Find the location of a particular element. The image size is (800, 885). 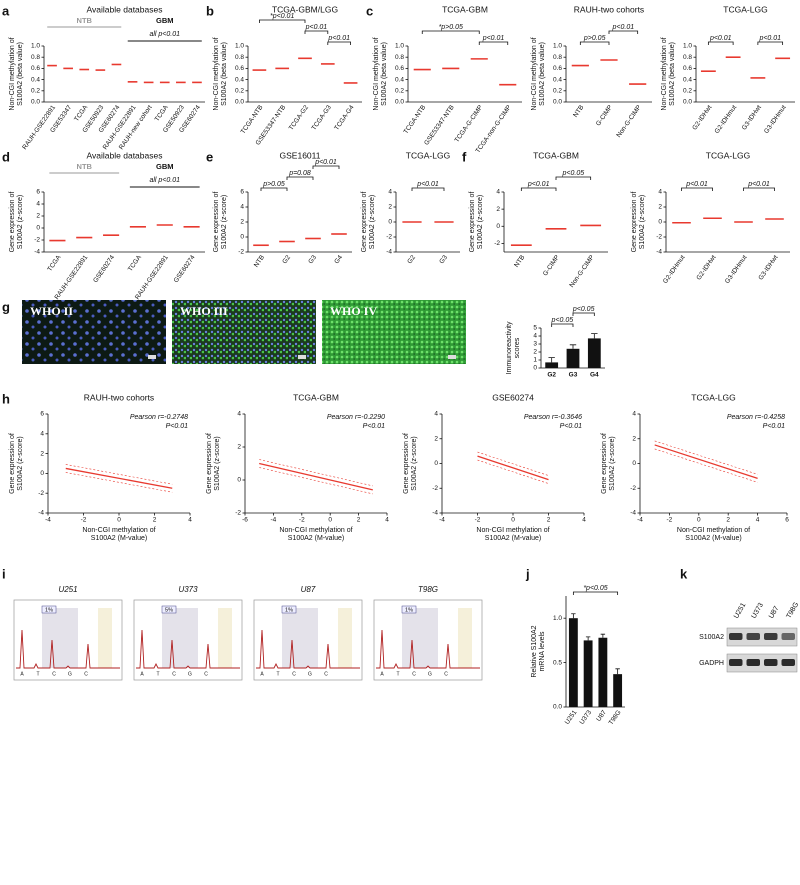

annotation: Pearson r=-0.2748 is located at coordinates (159, 417).